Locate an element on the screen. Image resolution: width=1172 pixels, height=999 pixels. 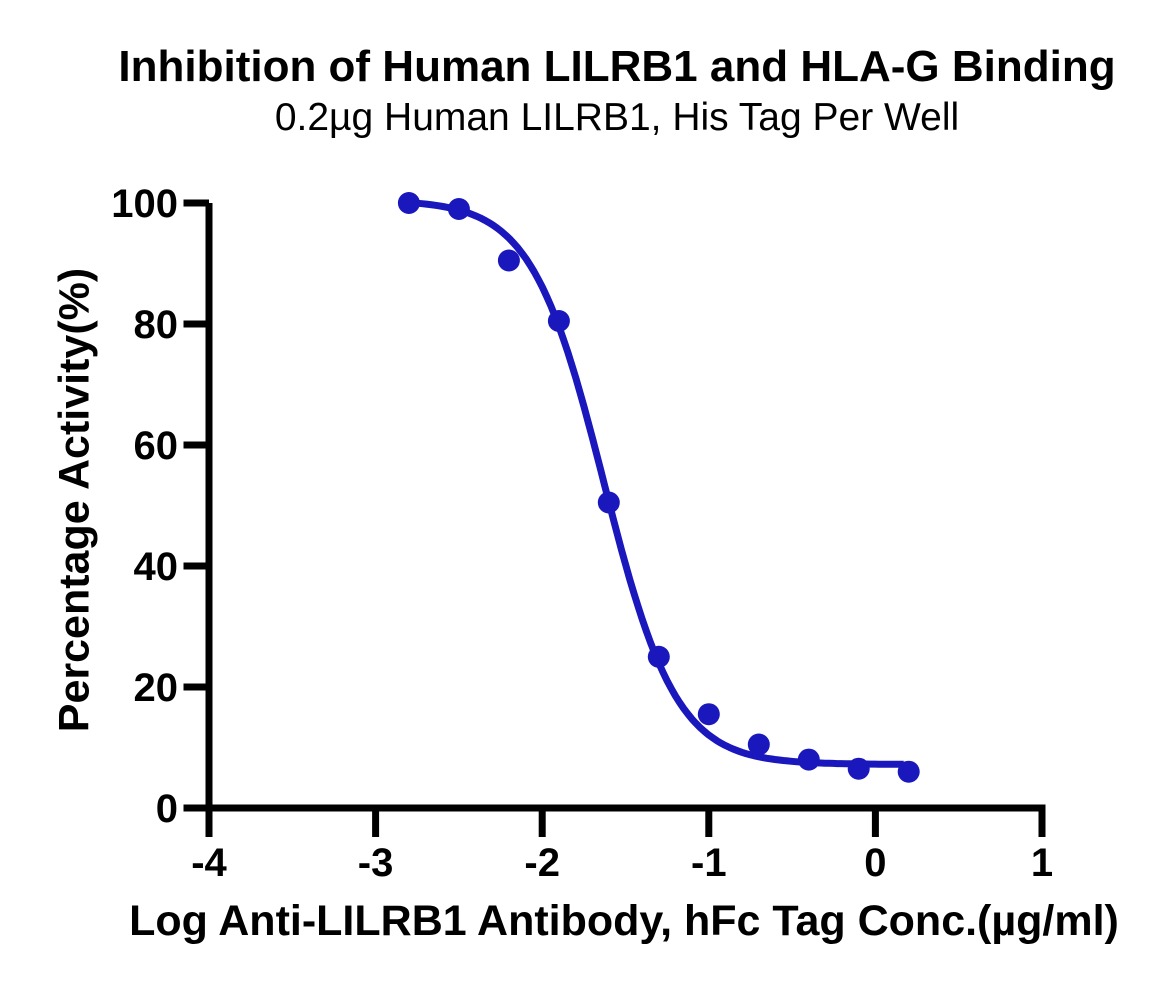
x-tick-label: -2 is located at coordinates (542, 863).